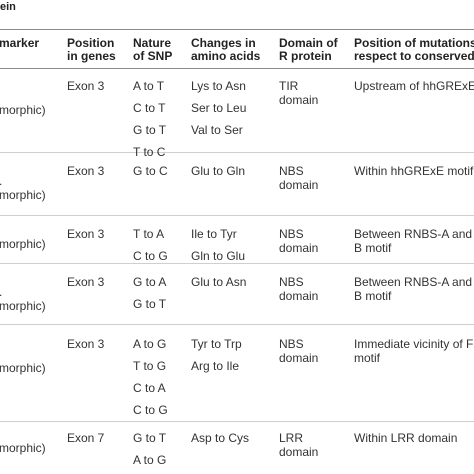  I want to click on cell-snp: G to C, so click(150, 171).